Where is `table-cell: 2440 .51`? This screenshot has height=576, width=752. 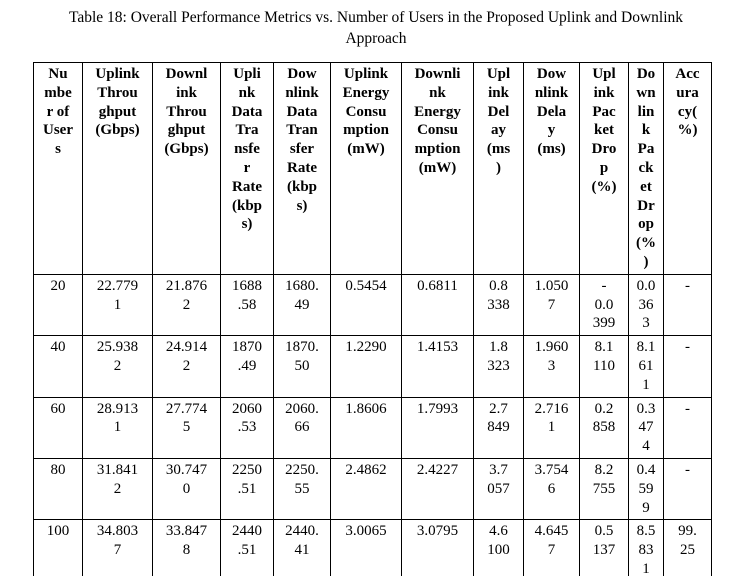 table-cell: 2440 .51 is located at coordinates (247, 547).